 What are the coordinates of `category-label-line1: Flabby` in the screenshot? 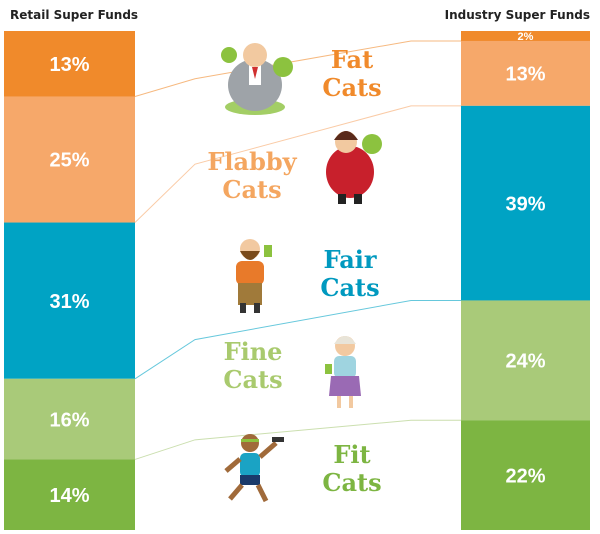 It's located at (252, 161).